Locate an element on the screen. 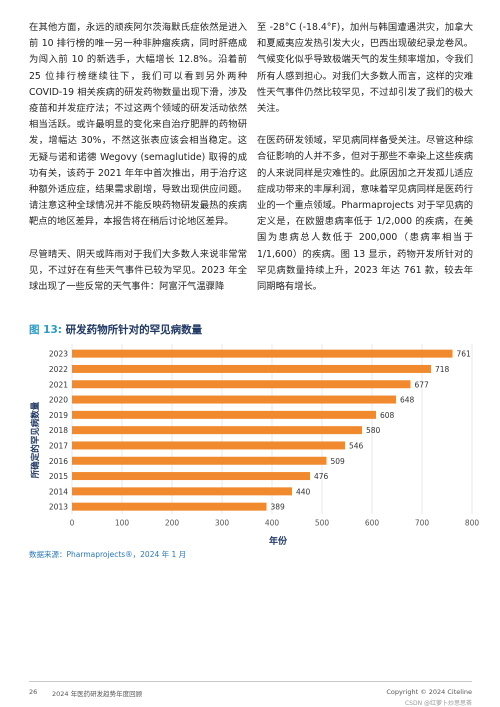  watermark: CSDN @红萝卜炒思思茶 is located at coordinates (438, 703).